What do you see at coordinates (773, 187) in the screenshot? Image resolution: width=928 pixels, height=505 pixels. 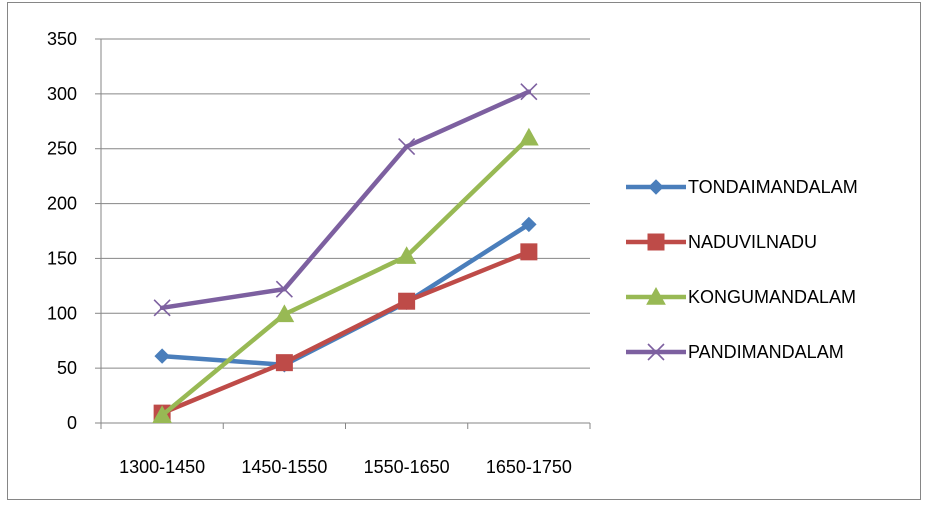 I see `legend-label: TONDAIMANDALAM` at bounding box center [773, 187].